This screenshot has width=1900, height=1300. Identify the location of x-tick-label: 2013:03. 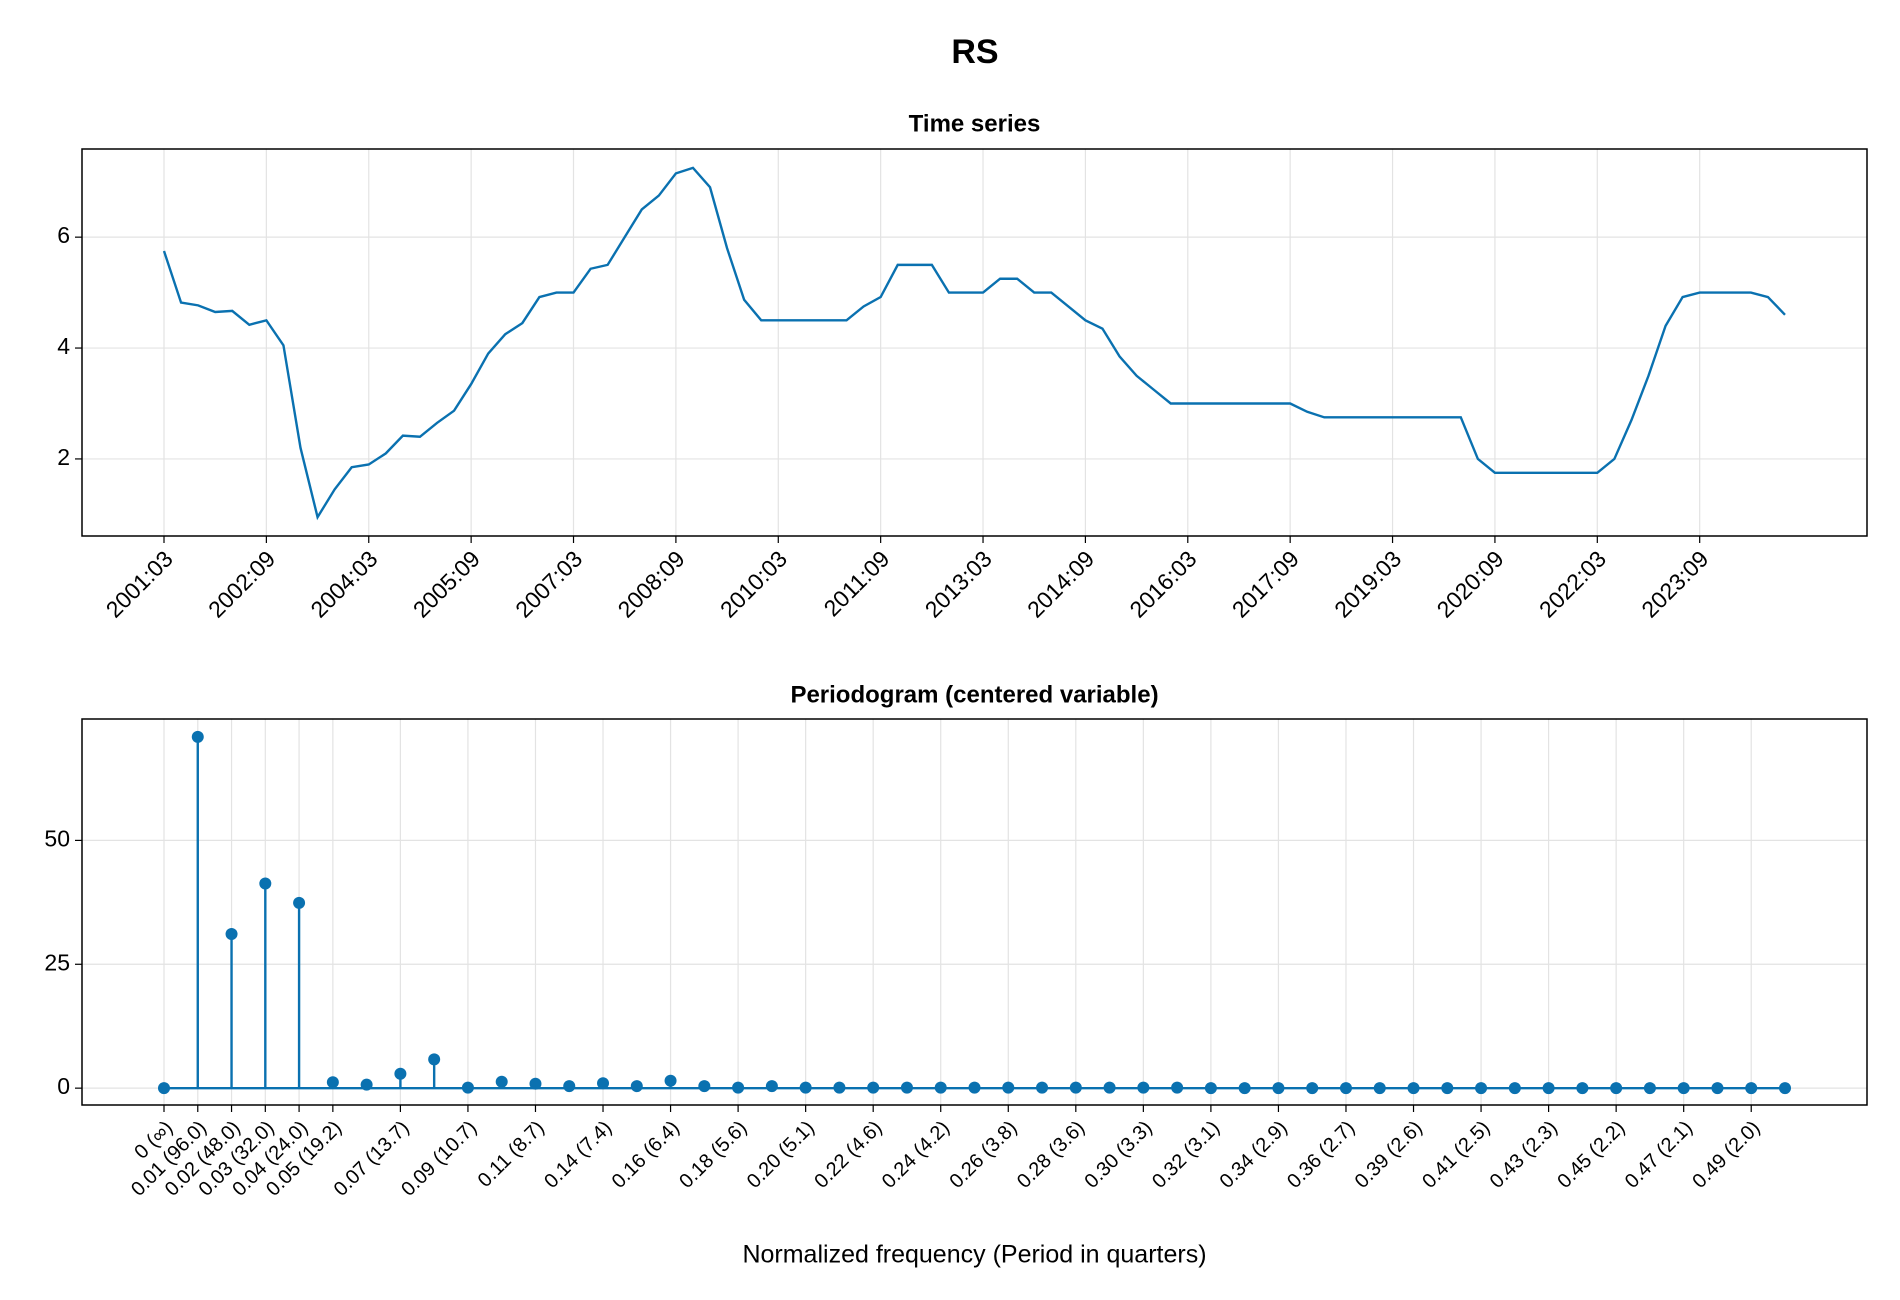
(958, 583).